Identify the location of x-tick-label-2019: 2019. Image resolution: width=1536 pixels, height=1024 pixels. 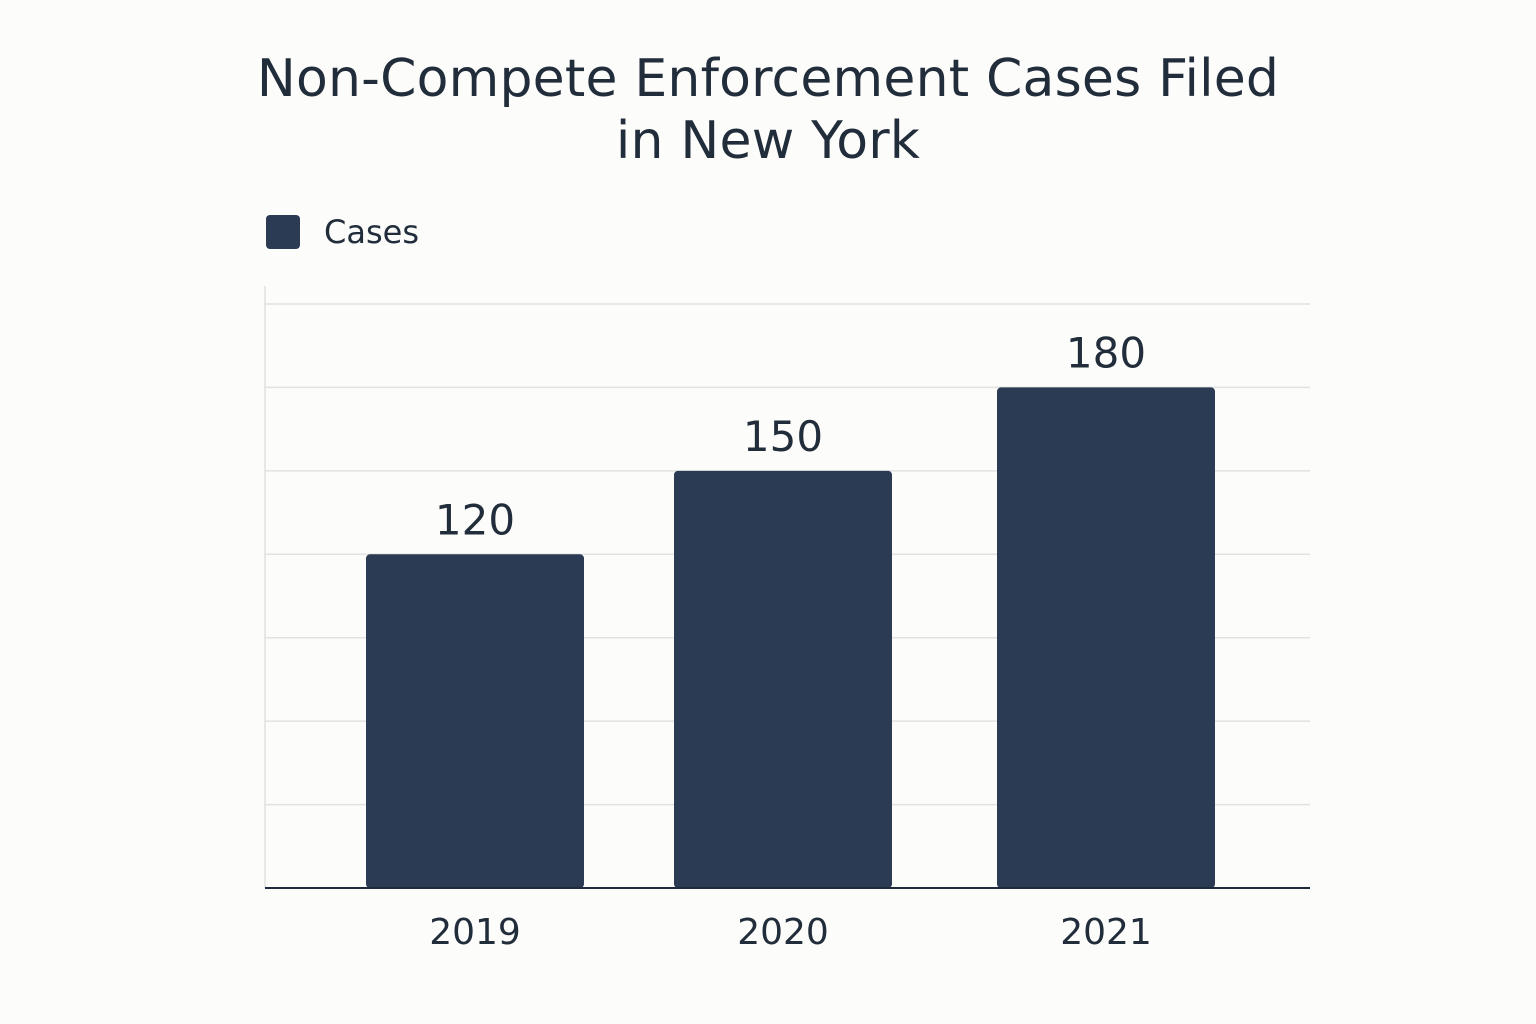
(475, 932).